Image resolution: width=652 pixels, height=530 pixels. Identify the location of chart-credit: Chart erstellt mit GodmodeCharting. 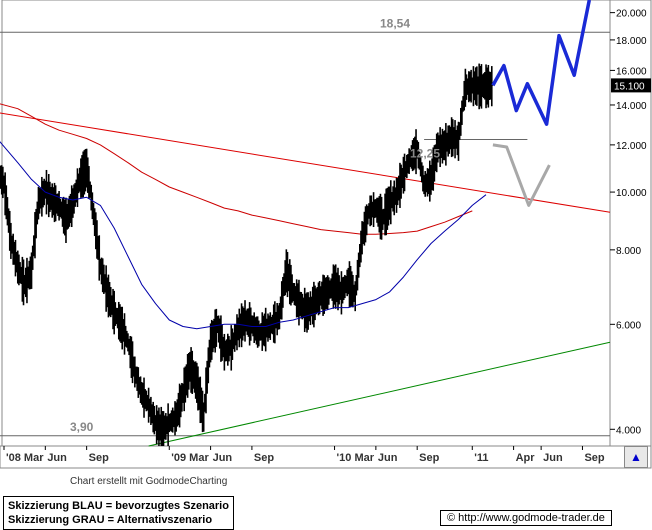
(149, 481).